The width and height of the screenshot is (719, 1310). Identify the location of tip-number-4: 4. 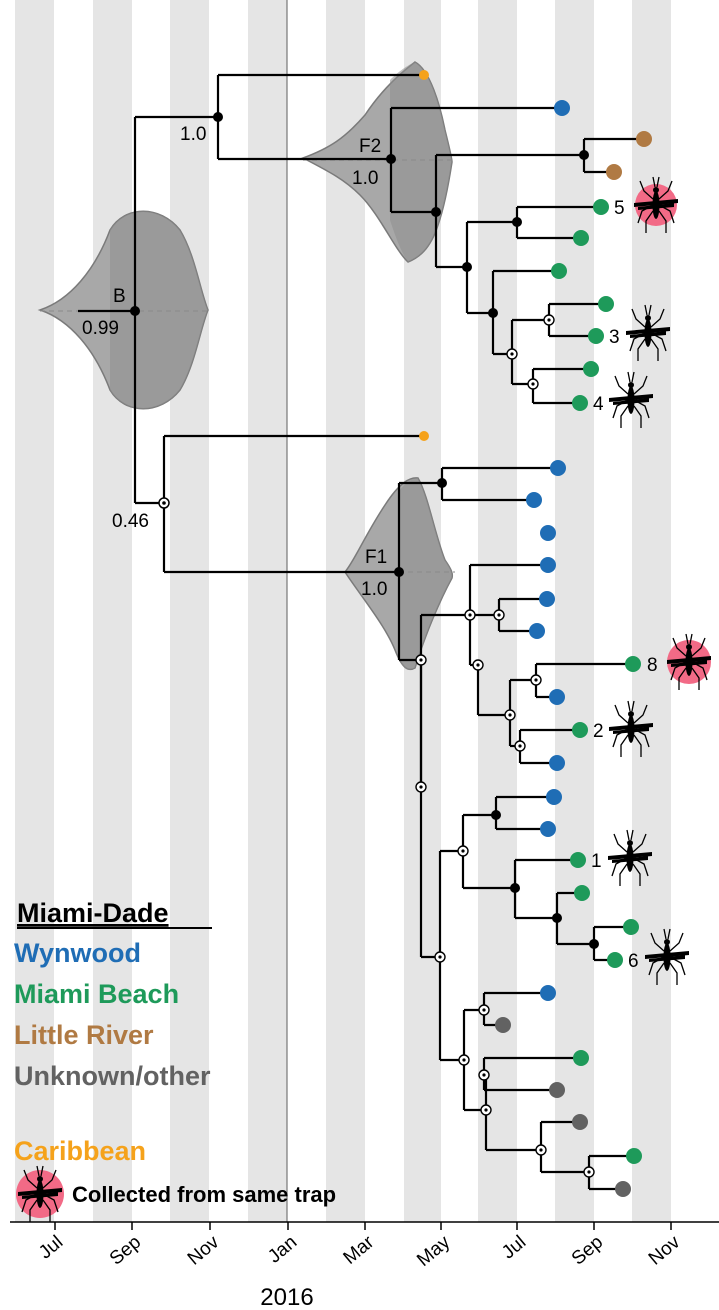
(598, 404).